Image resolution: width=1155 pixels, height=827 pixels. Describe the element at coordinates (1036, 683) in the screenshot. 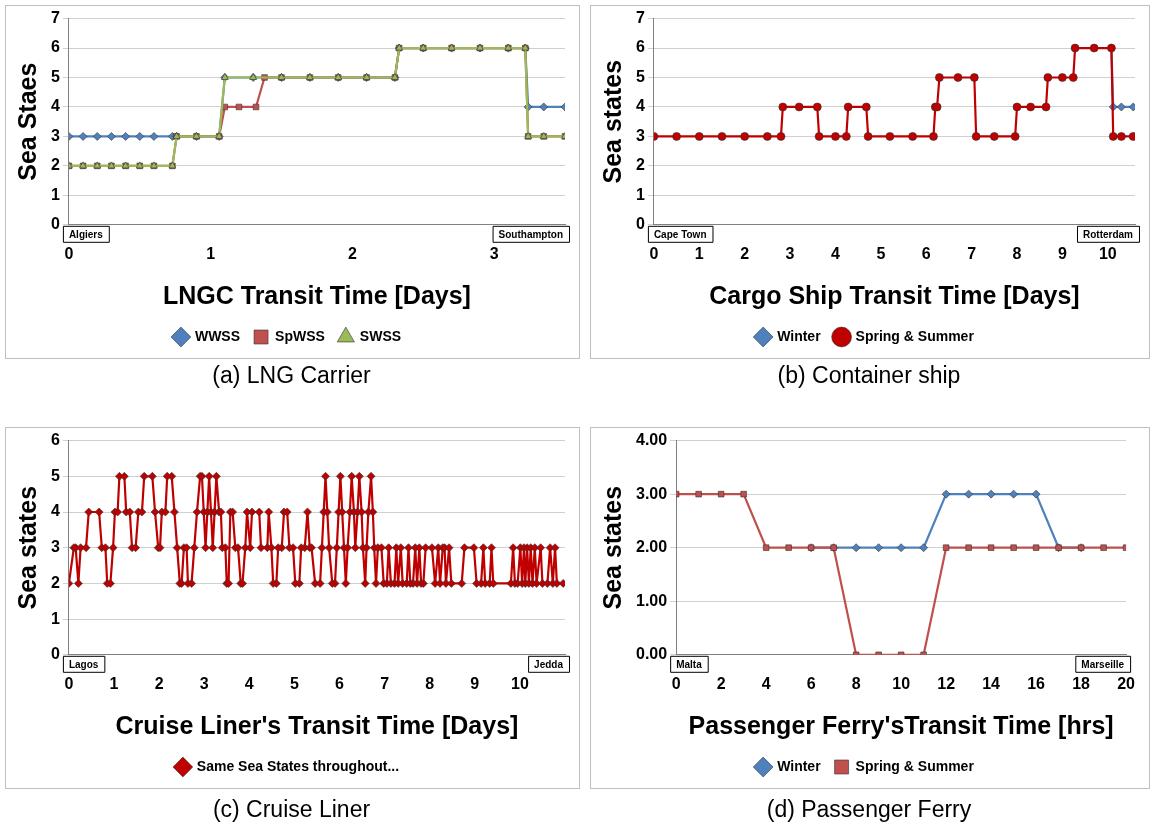

I see `x-tick-label: 16` at that location.